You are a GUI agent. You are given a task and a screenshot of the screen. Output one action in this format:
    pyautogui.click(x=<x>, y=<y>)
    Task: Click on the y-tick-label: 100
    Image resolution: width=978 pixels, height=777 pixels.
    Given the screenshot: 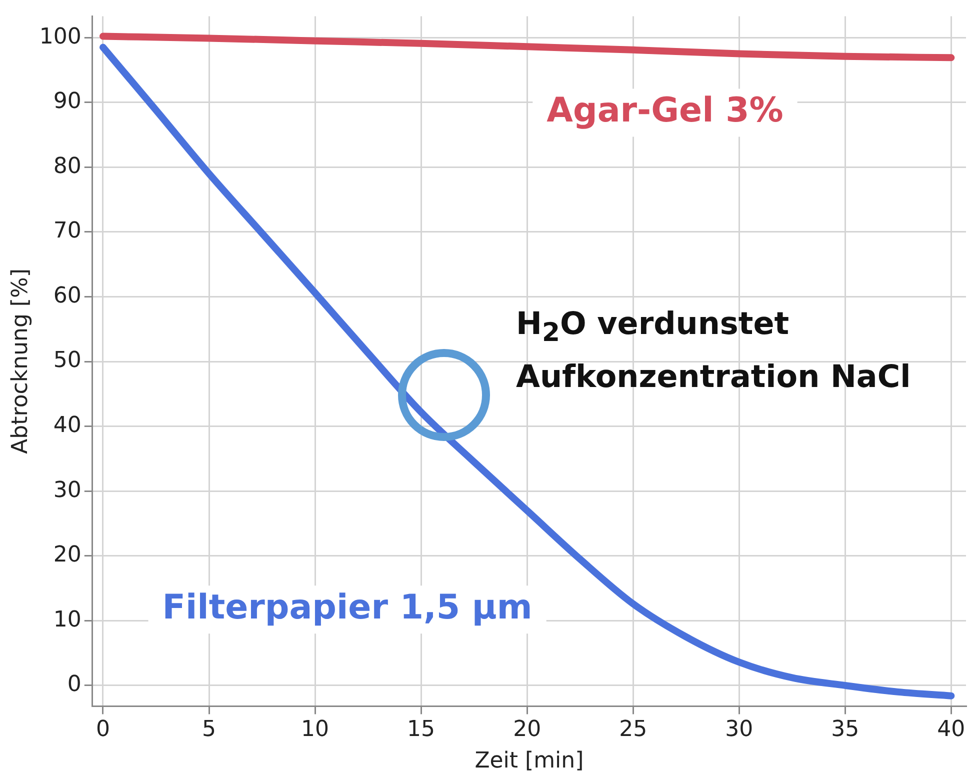 What is the action you would take?
    pyautogui.click(x=60, y=37)
    